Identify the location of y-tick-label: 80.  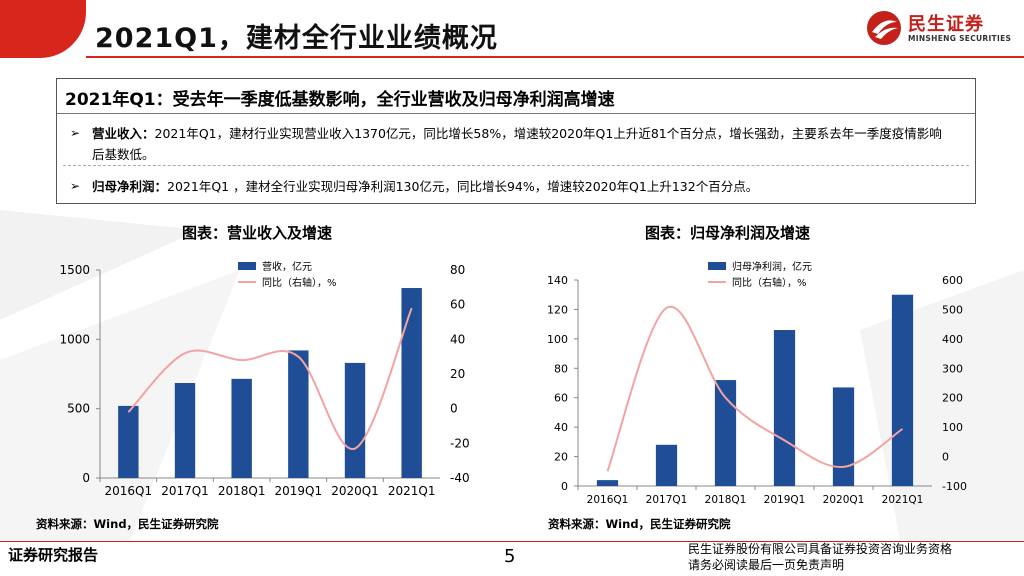
(561, 368).